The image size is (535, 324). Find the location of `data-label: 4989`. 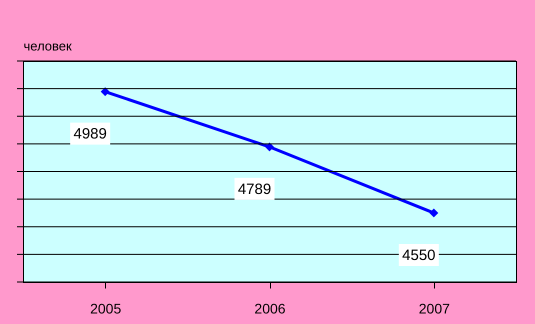

data-label: 4989 is located at coordinates (90, 134).